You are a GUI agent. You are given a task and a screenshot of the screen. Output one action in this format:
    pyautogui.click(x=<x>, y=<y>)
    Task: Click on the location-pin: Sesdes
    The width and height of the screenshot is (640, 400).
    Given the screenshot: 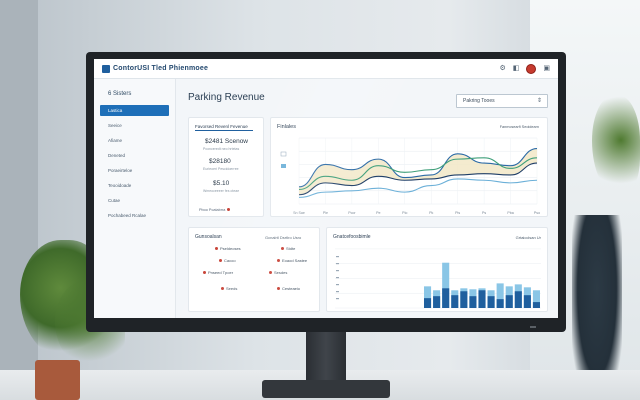 What is the action you would take?
    pyautogui.click(x=278, y=272)
    